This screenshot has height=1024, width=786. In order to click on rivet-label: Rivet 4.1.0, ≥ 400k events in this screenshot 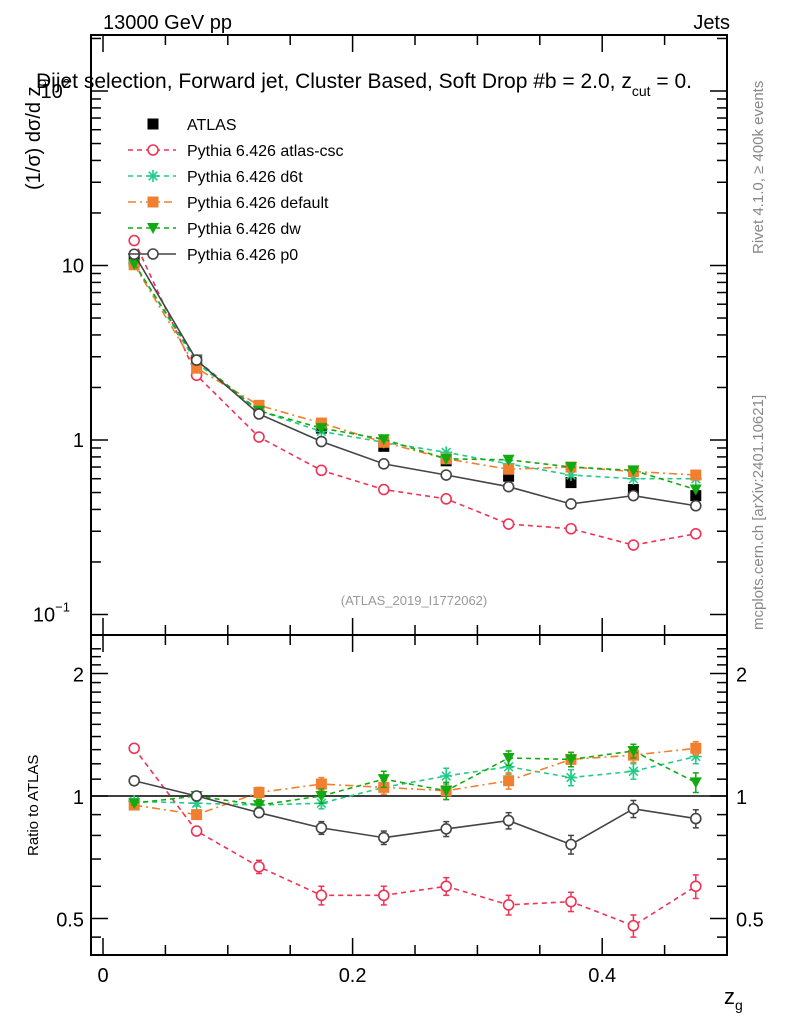, I will do `click(758, 167)`.